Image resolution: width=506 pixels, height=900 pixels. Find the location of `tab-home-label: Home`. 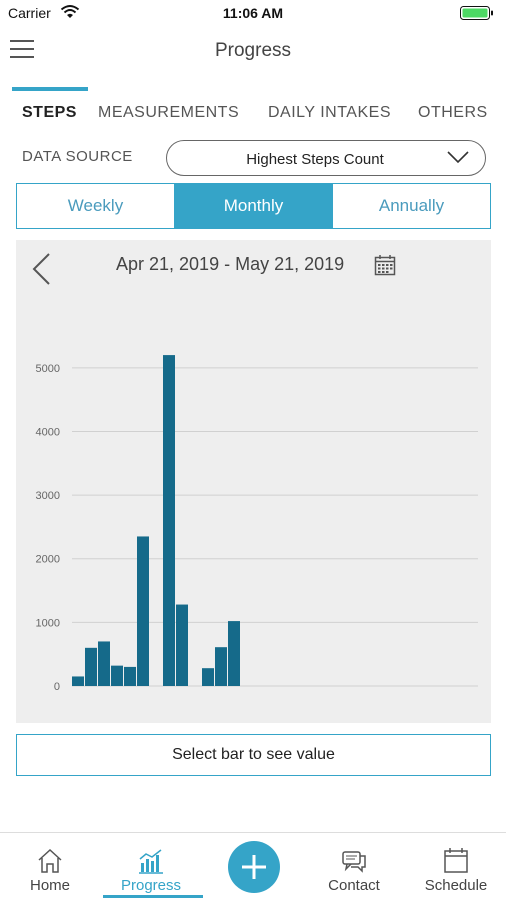

tab-home-label: Home is located at coordinates (49, 885).